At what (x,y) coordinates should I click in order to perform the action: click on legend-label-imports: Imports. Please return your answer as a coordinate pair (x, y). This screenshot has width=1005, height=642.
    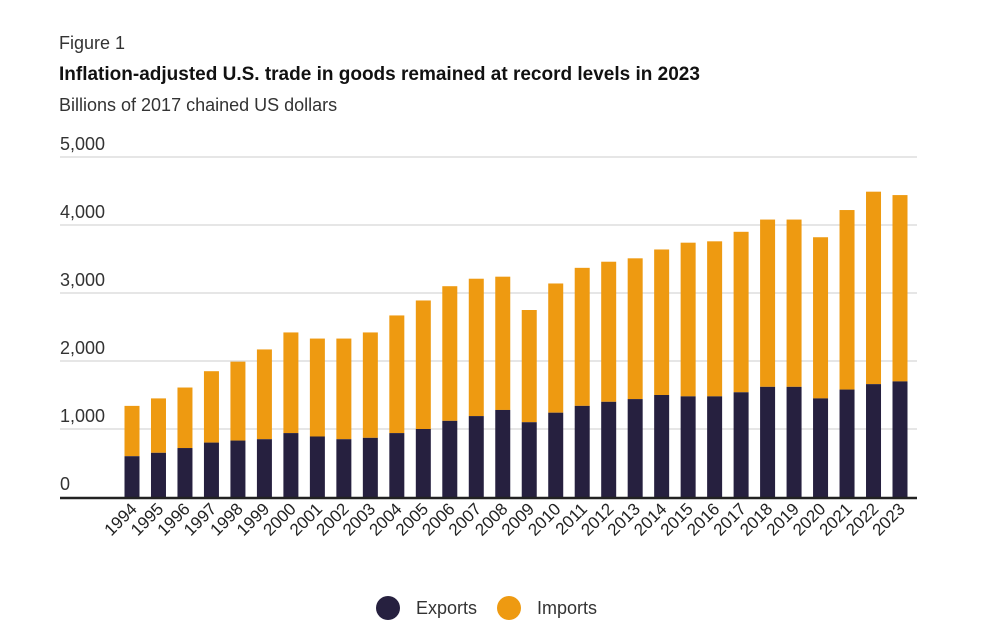
    Looking at the image, I should click on (567, 607).